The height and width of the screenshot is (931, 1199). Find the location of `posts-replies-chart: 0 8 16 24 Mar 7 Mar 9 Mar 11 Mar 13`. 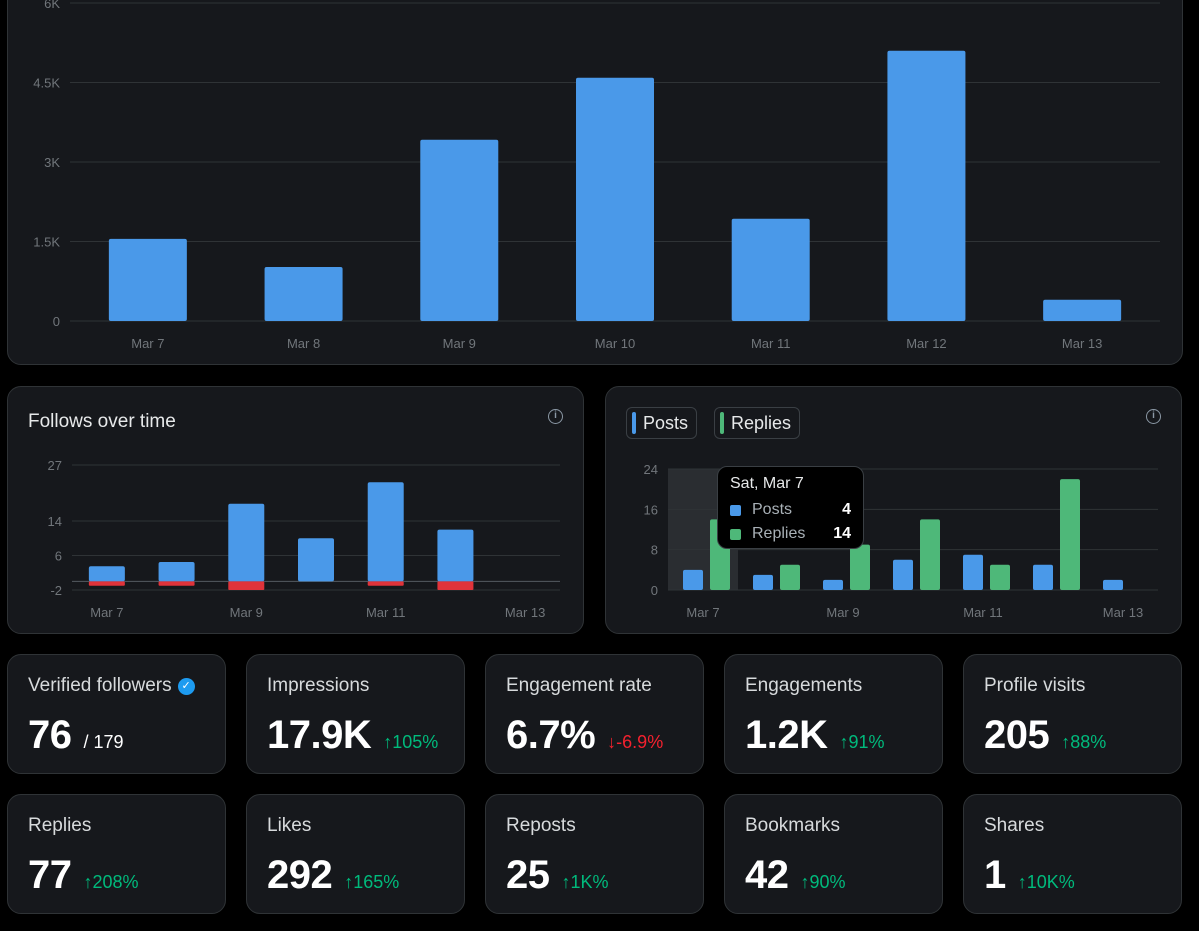

posts-replies-chart: 0 8 16 24 Mar 7 Mar 9 Mar 11 Mar 13 is located at coordinates (901, 541).